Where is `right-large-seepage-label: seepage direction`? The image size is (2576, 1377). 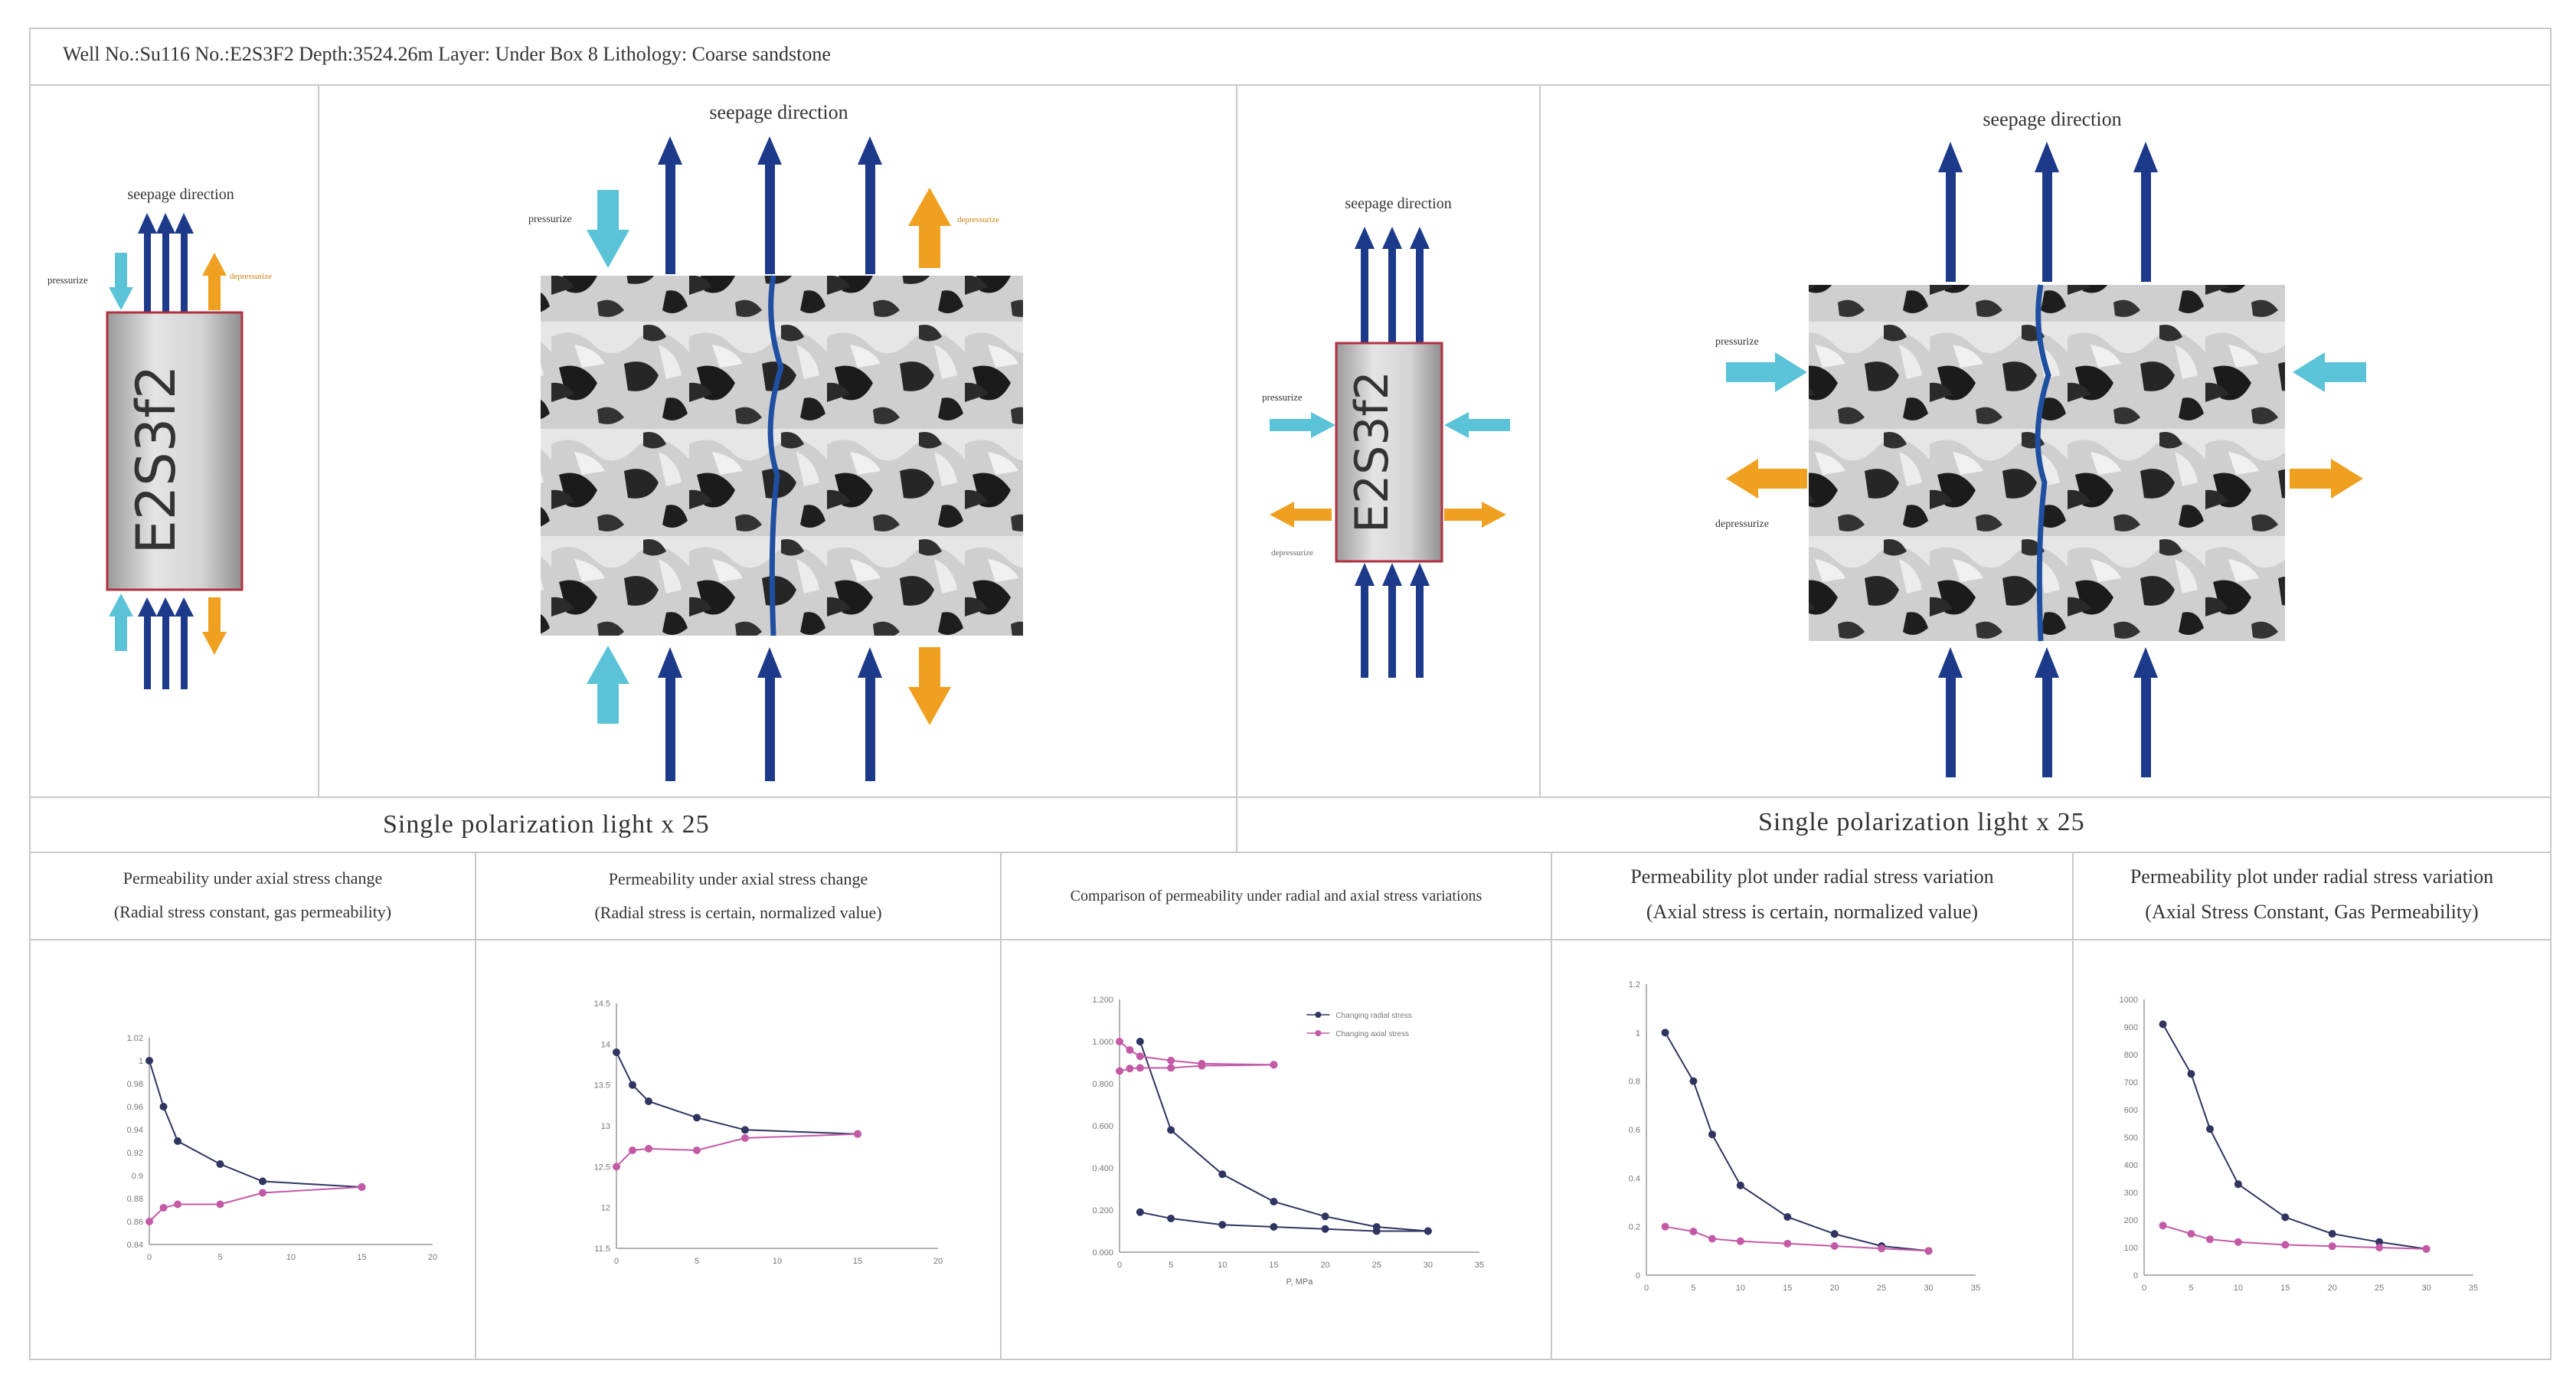
right-large-seepage-label: seepage direction is located at coordinates (2052, 119).